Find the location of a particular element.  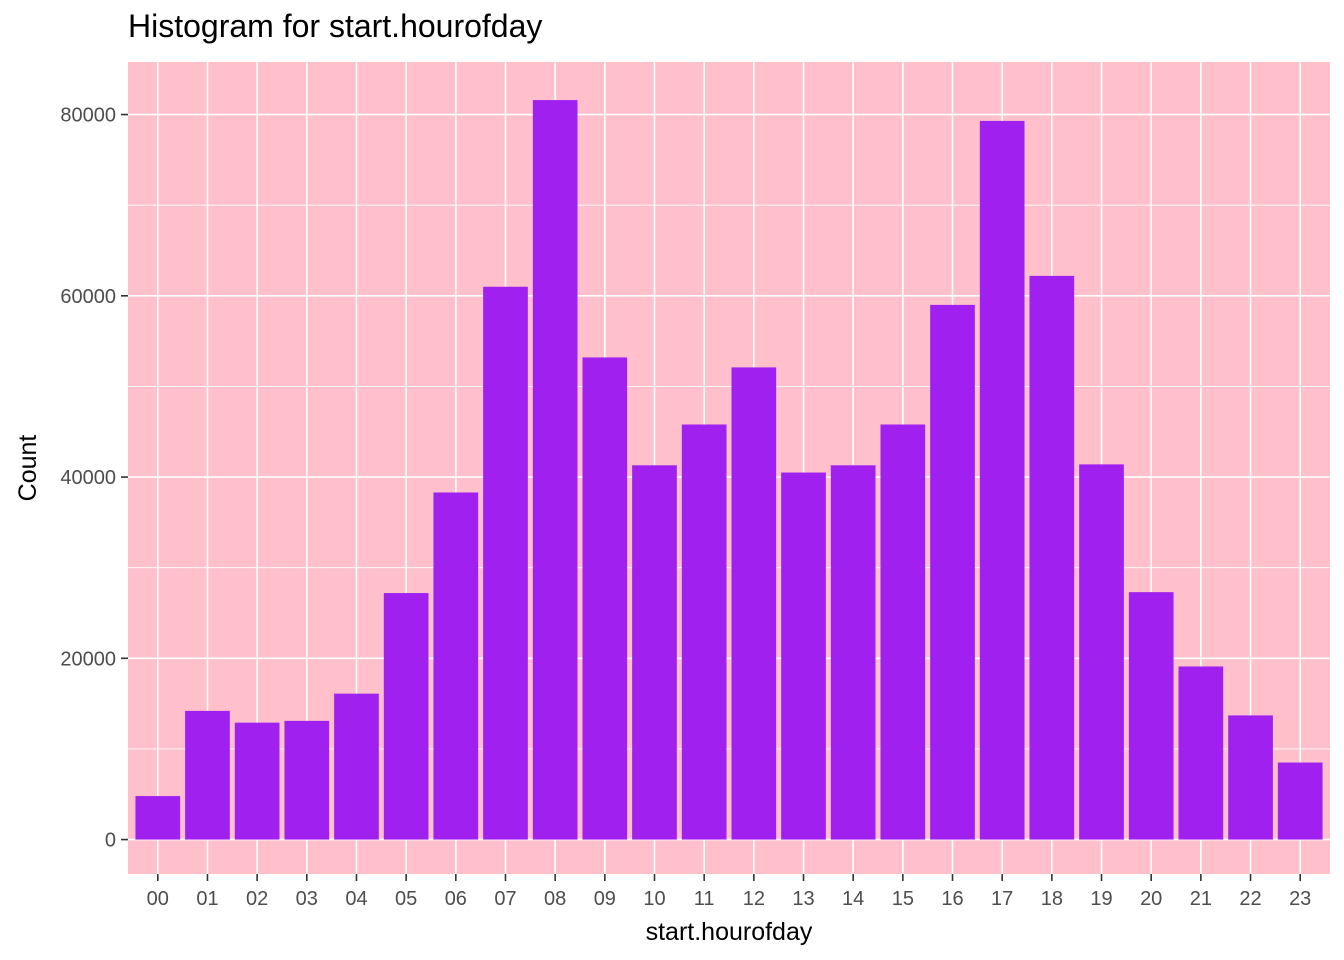

chart-title: Histogram for start.hourofday is located at coordinates (335, 26).